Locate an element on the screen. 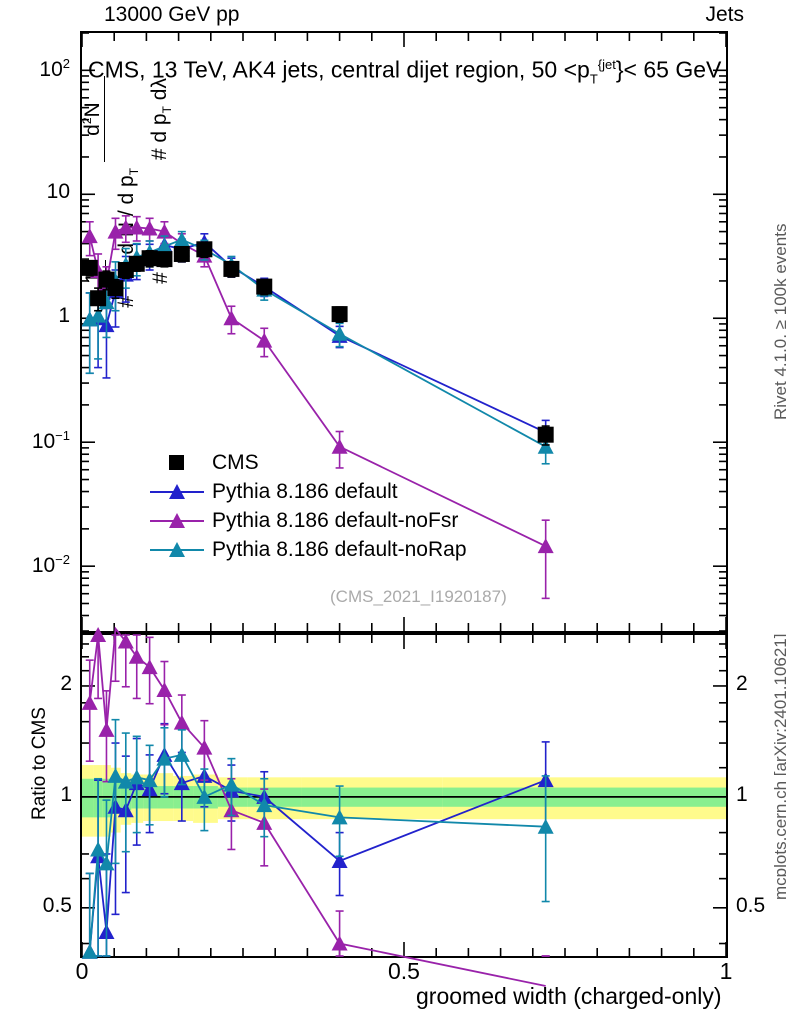 Image resolution: width=786 pixels, height=1024 pixels. y-tick-ratio-left-1: 1 is located at coordinates (66, 794).